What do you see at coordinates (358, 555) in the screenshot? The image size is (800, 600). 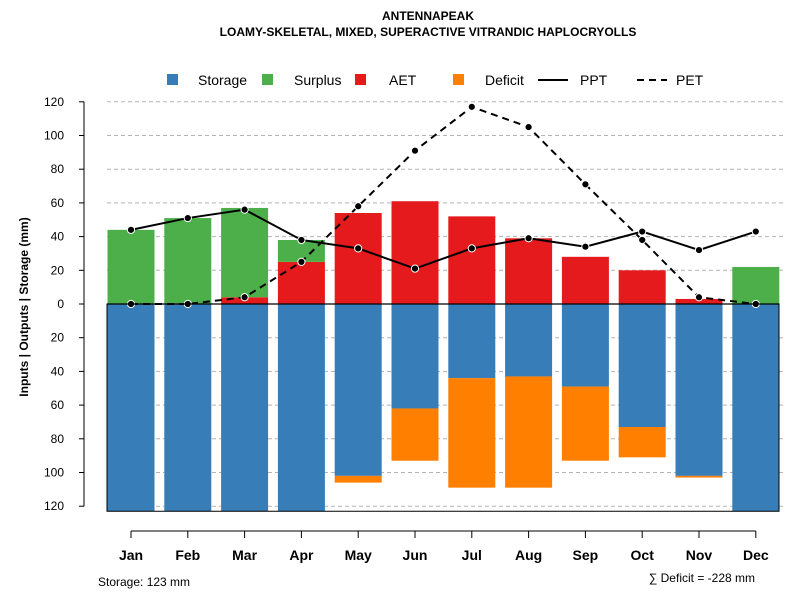 I see `x-tick-label-may: May` at bounding box center [358, 555].